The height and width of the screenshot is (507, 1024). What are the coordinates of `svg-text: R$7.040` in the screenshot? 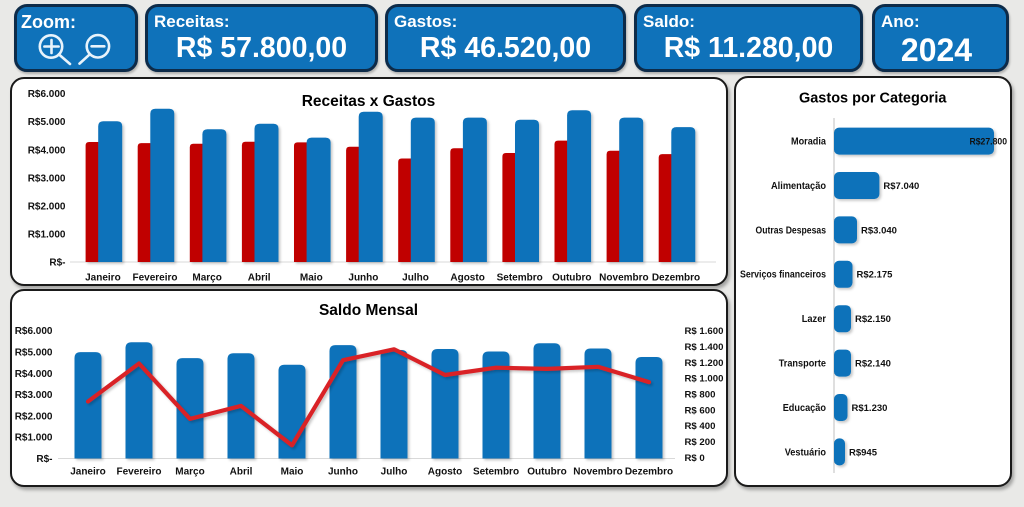 It's located at (901, 185).